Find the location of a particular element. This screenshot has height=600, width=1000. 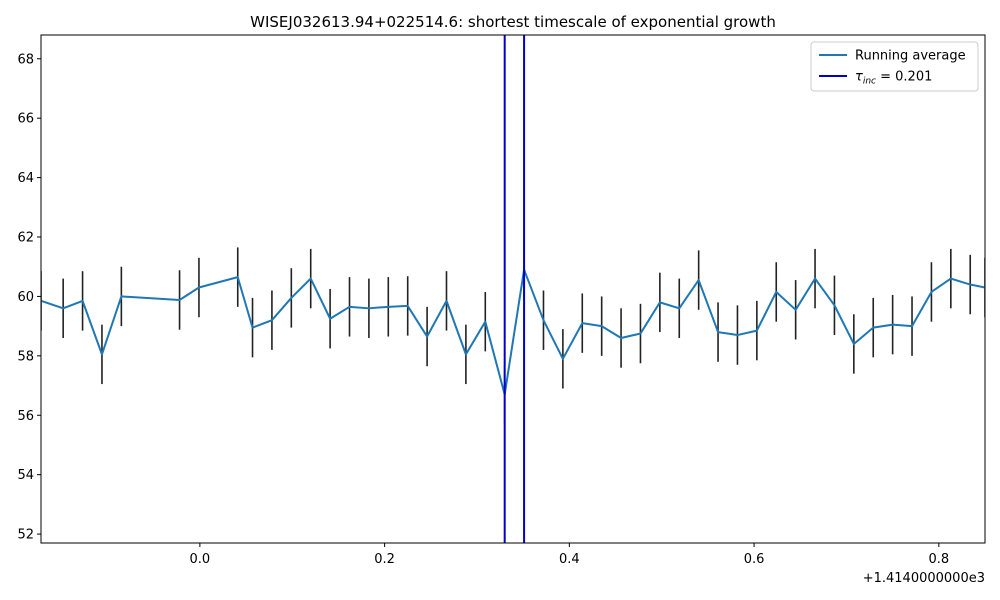

legend-label: τinc = 0.201 is located at coordinates (893, 78).